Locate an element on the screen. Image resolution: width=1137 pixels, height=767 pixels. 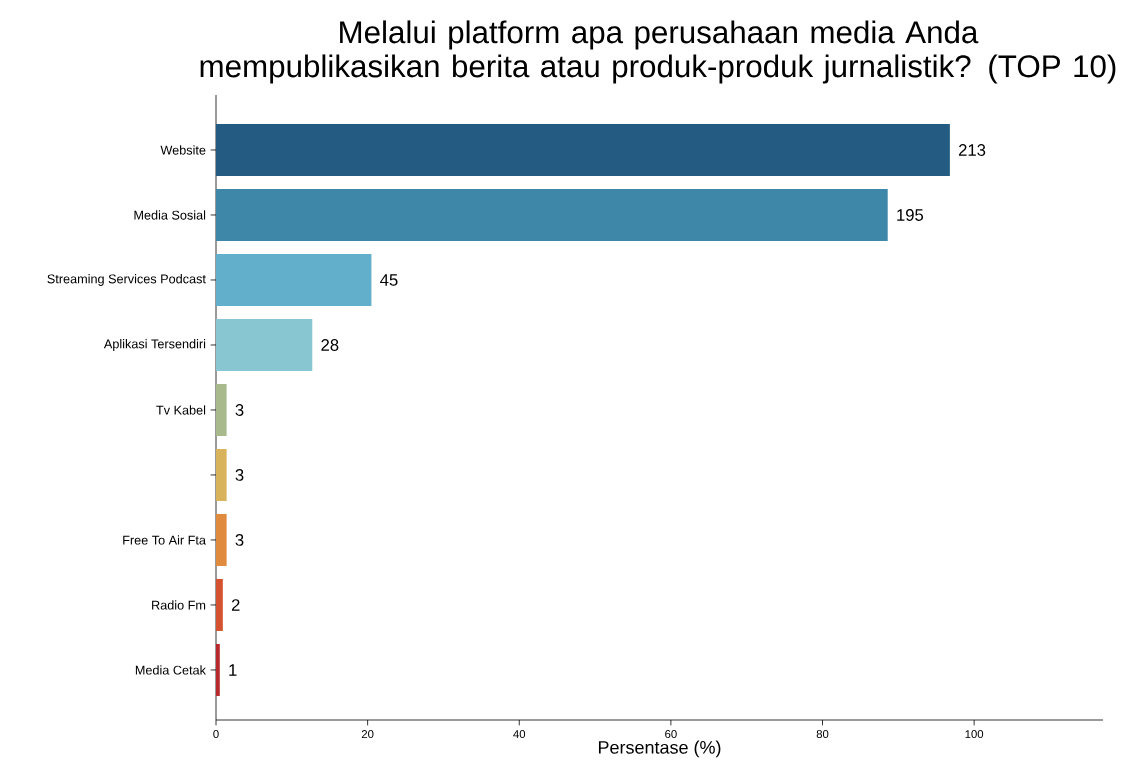
x-axis-title: Persentase (%) is located at coordinates (659, 749).